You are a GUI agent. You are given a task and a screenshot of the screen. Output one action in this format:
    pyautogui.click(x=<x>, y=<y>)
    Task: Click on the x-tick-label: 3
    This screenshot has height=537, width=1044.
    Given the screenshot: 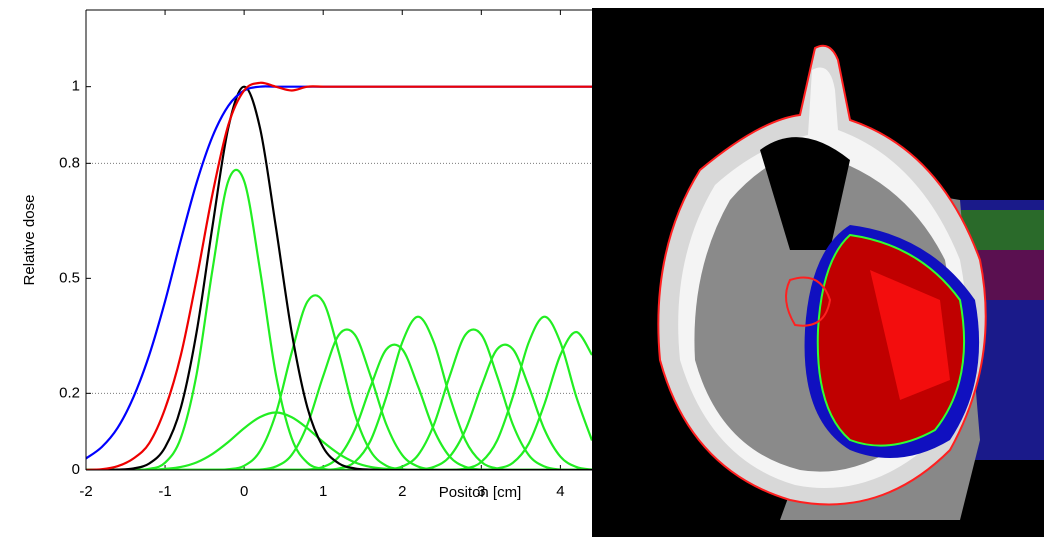 What is the action you would take?
    pyautogui.click(x=481, y=491)
    